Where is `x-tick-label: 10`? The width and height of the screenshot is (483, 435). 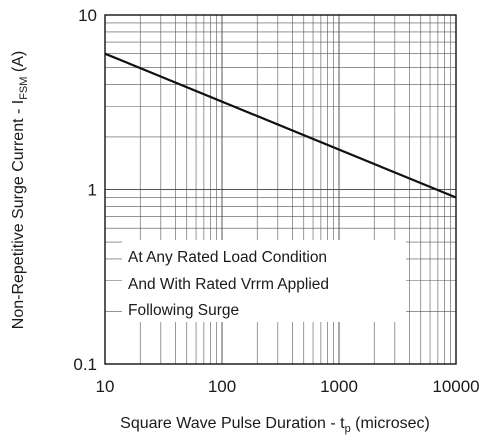 x-tick-label: 10 is located at coordinates (105, 386).